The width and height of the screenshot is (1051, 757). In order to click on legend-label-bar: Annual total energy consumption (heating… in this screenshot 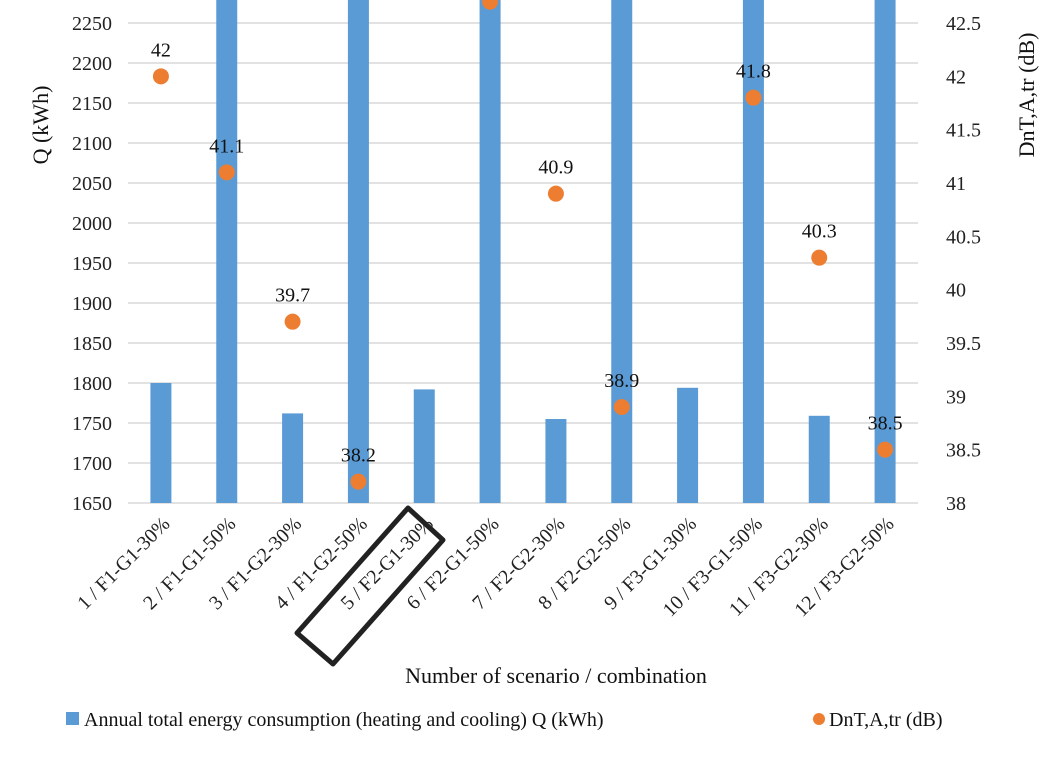, I will do `click(344, 720)`.